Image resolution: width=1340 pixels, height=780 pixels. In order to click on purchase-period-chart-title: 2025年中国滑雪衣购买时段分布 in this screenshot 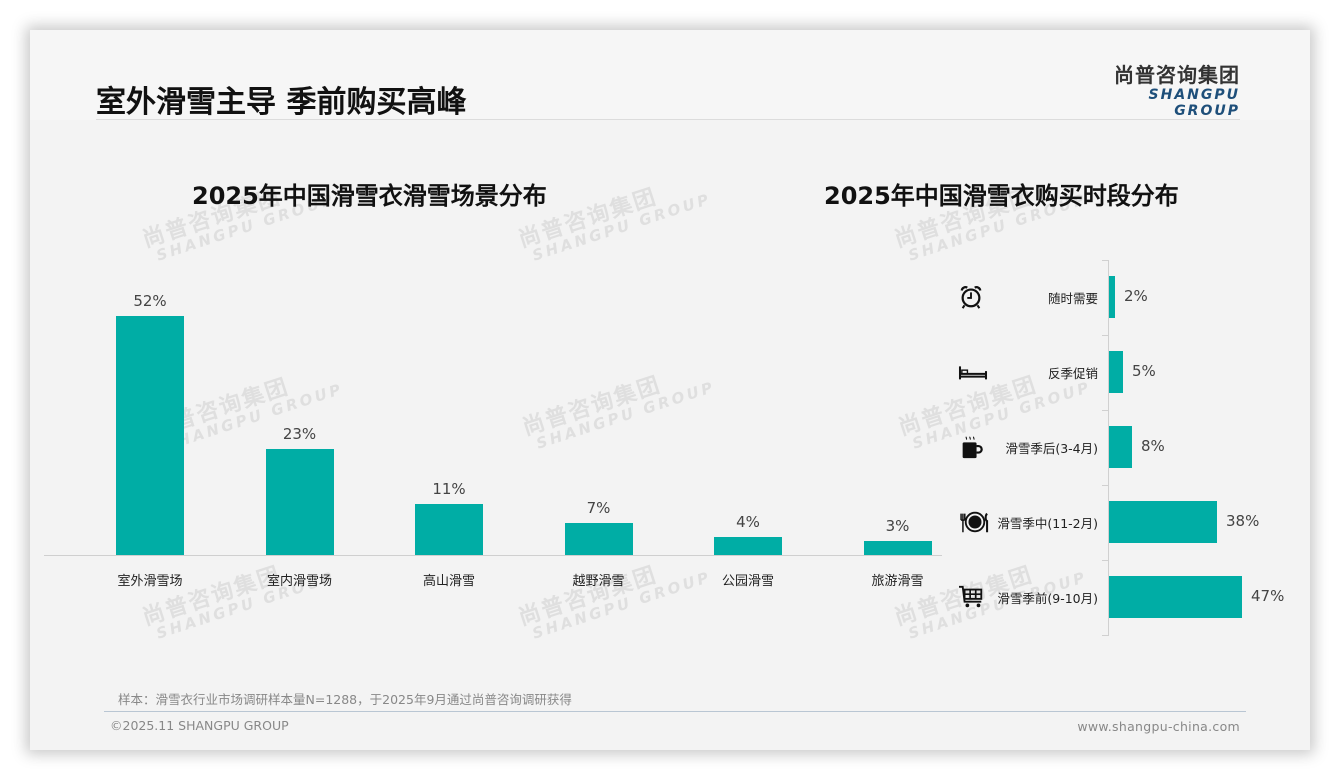, I will do `click(1001, 196)`.